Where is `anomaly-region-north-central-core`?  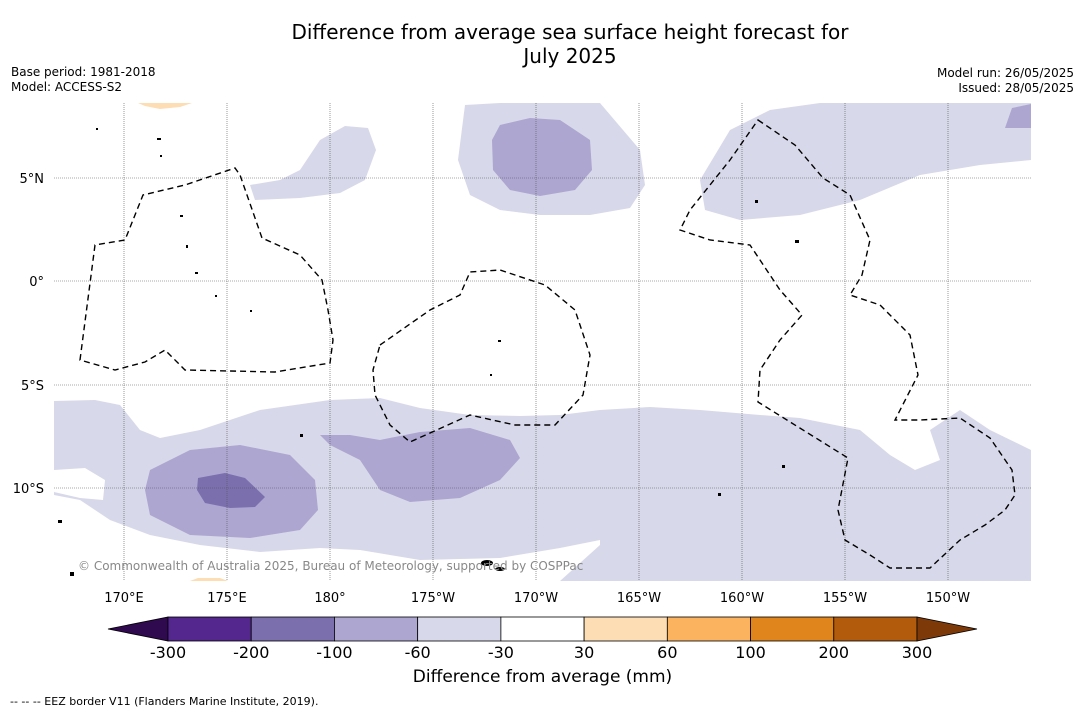
anomaly-region-north-central-core is located at coordinates (542, 157).